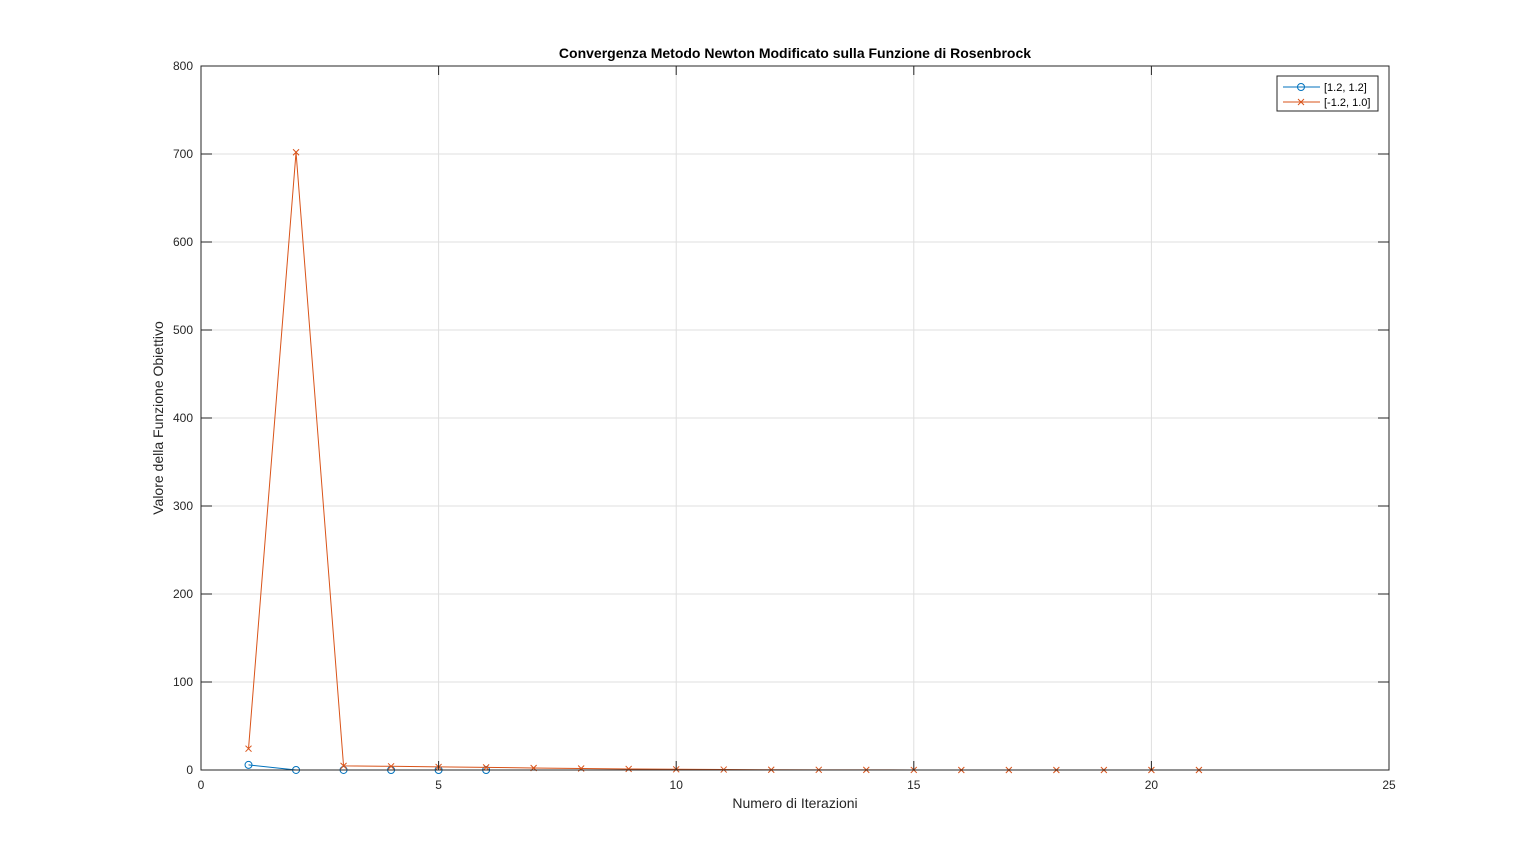 The width and height of the screenshot is (1536, 864). Describe the element at coordinates (1345, 88) in the screenshot. I see `legend-label: [1.2, 1.2]` at that location.